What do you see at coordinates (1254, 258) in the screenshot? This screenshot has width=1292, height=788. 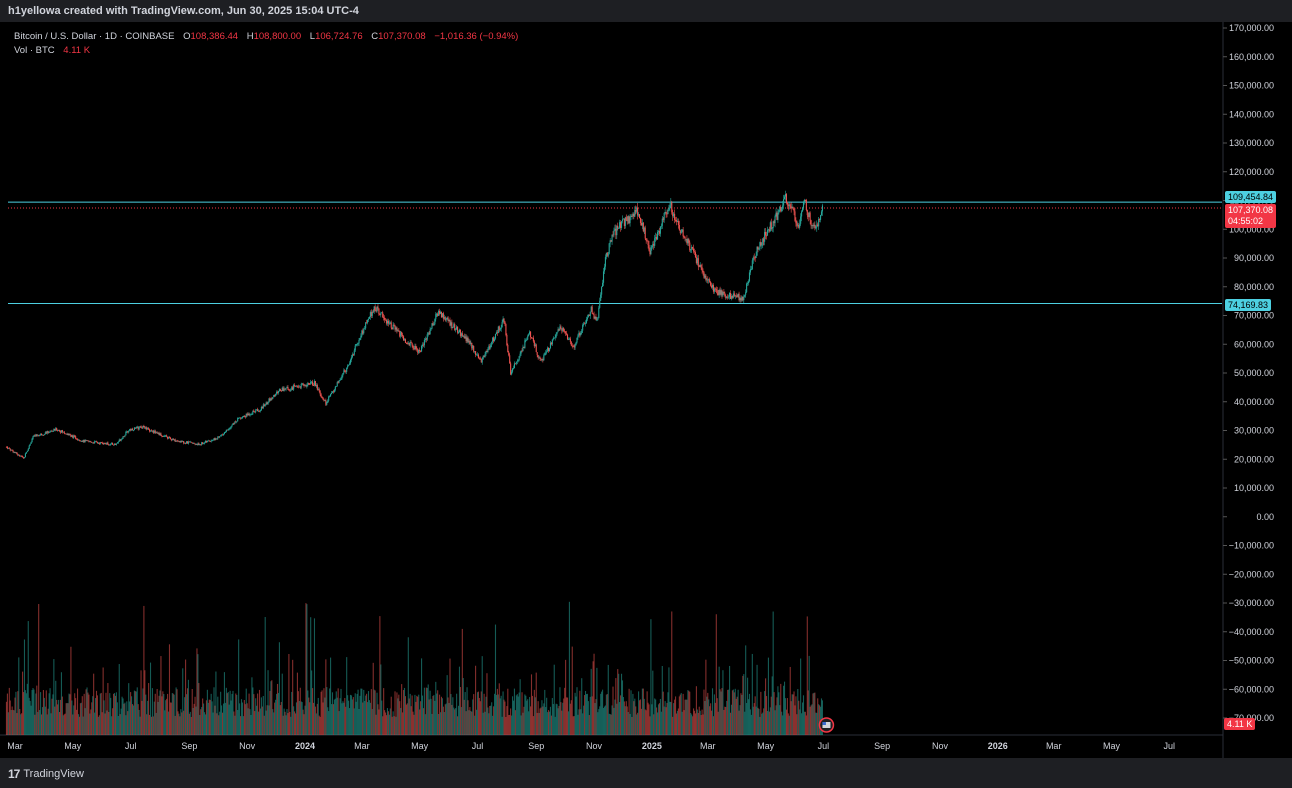 I see `y-tick-label: 90,000.00` at bounding box center [1254, 258].